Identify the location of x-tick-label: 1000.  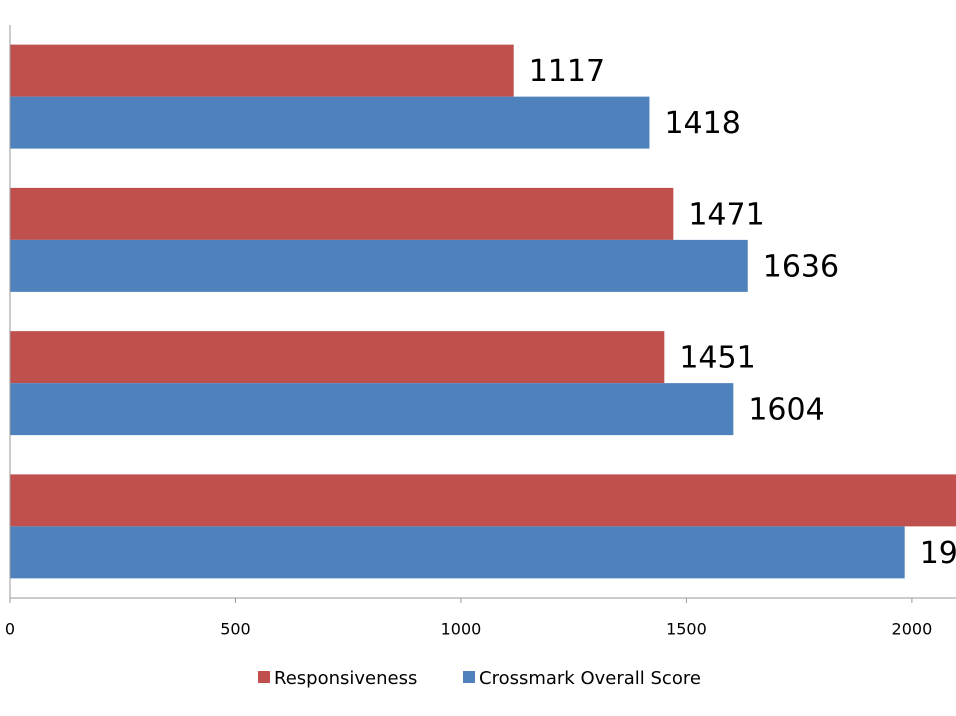
(461, 629).